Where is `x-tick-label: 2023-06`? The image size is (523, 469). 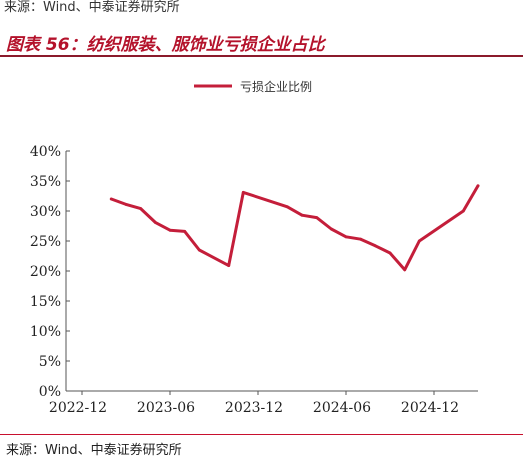 x-tick-label: 2023-06 is located at coordinates (166, 408).